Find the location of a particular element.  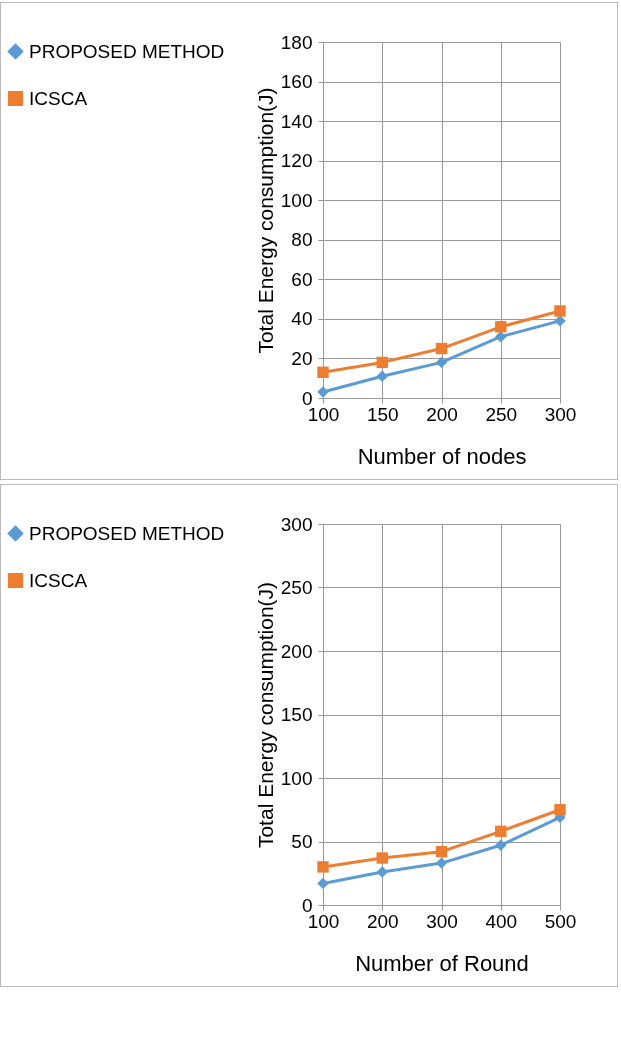

y-tick-label: 50 is located at coordinates (302, 841).